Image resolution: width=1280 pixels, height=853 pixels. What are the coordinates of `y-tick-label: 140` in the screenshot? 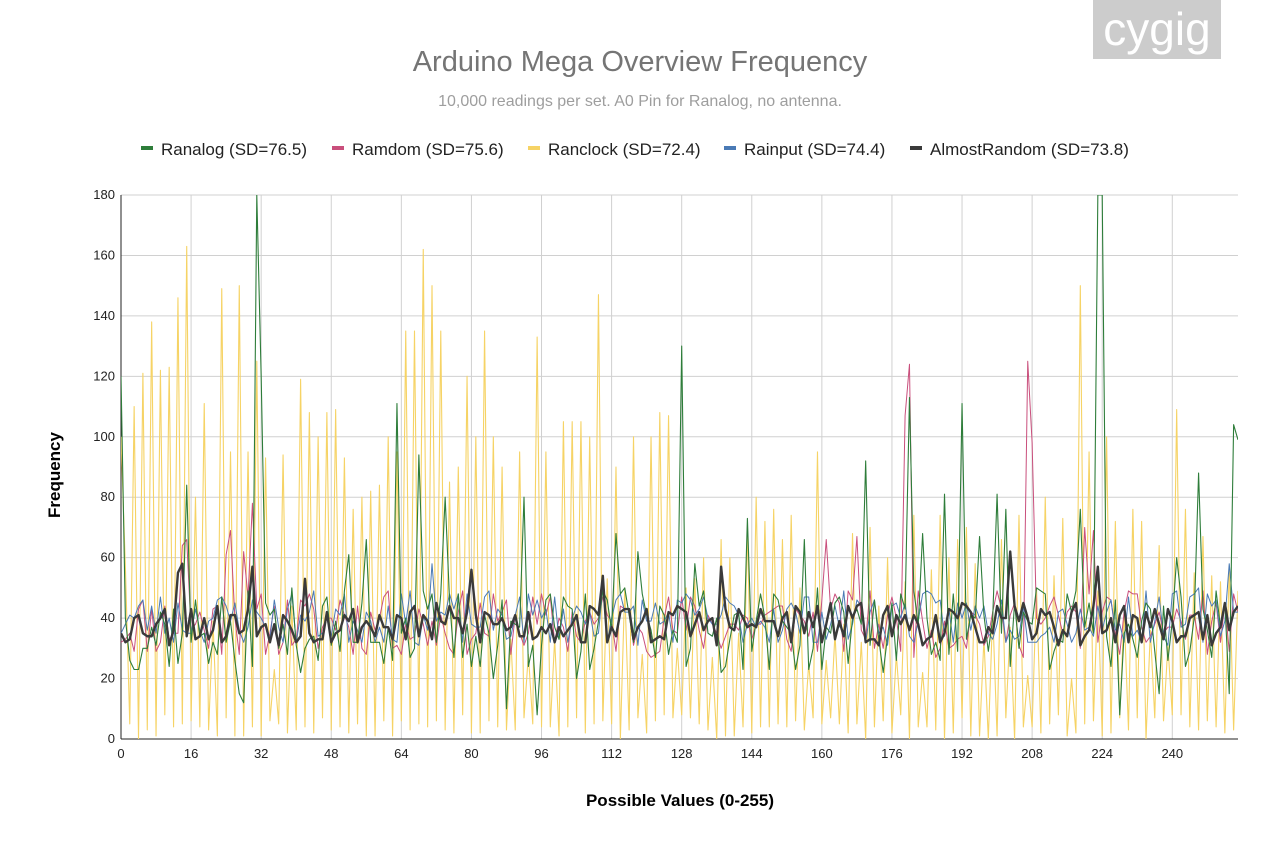 It's located at (104, 315).